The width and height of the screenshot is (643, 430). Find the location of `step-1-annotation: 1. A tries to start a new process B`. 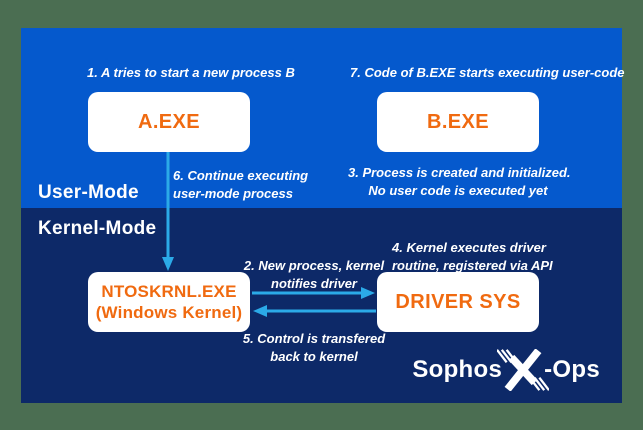

step-1-annotation: 1. A tries to start a new process B is located at coordinates (191, 72).